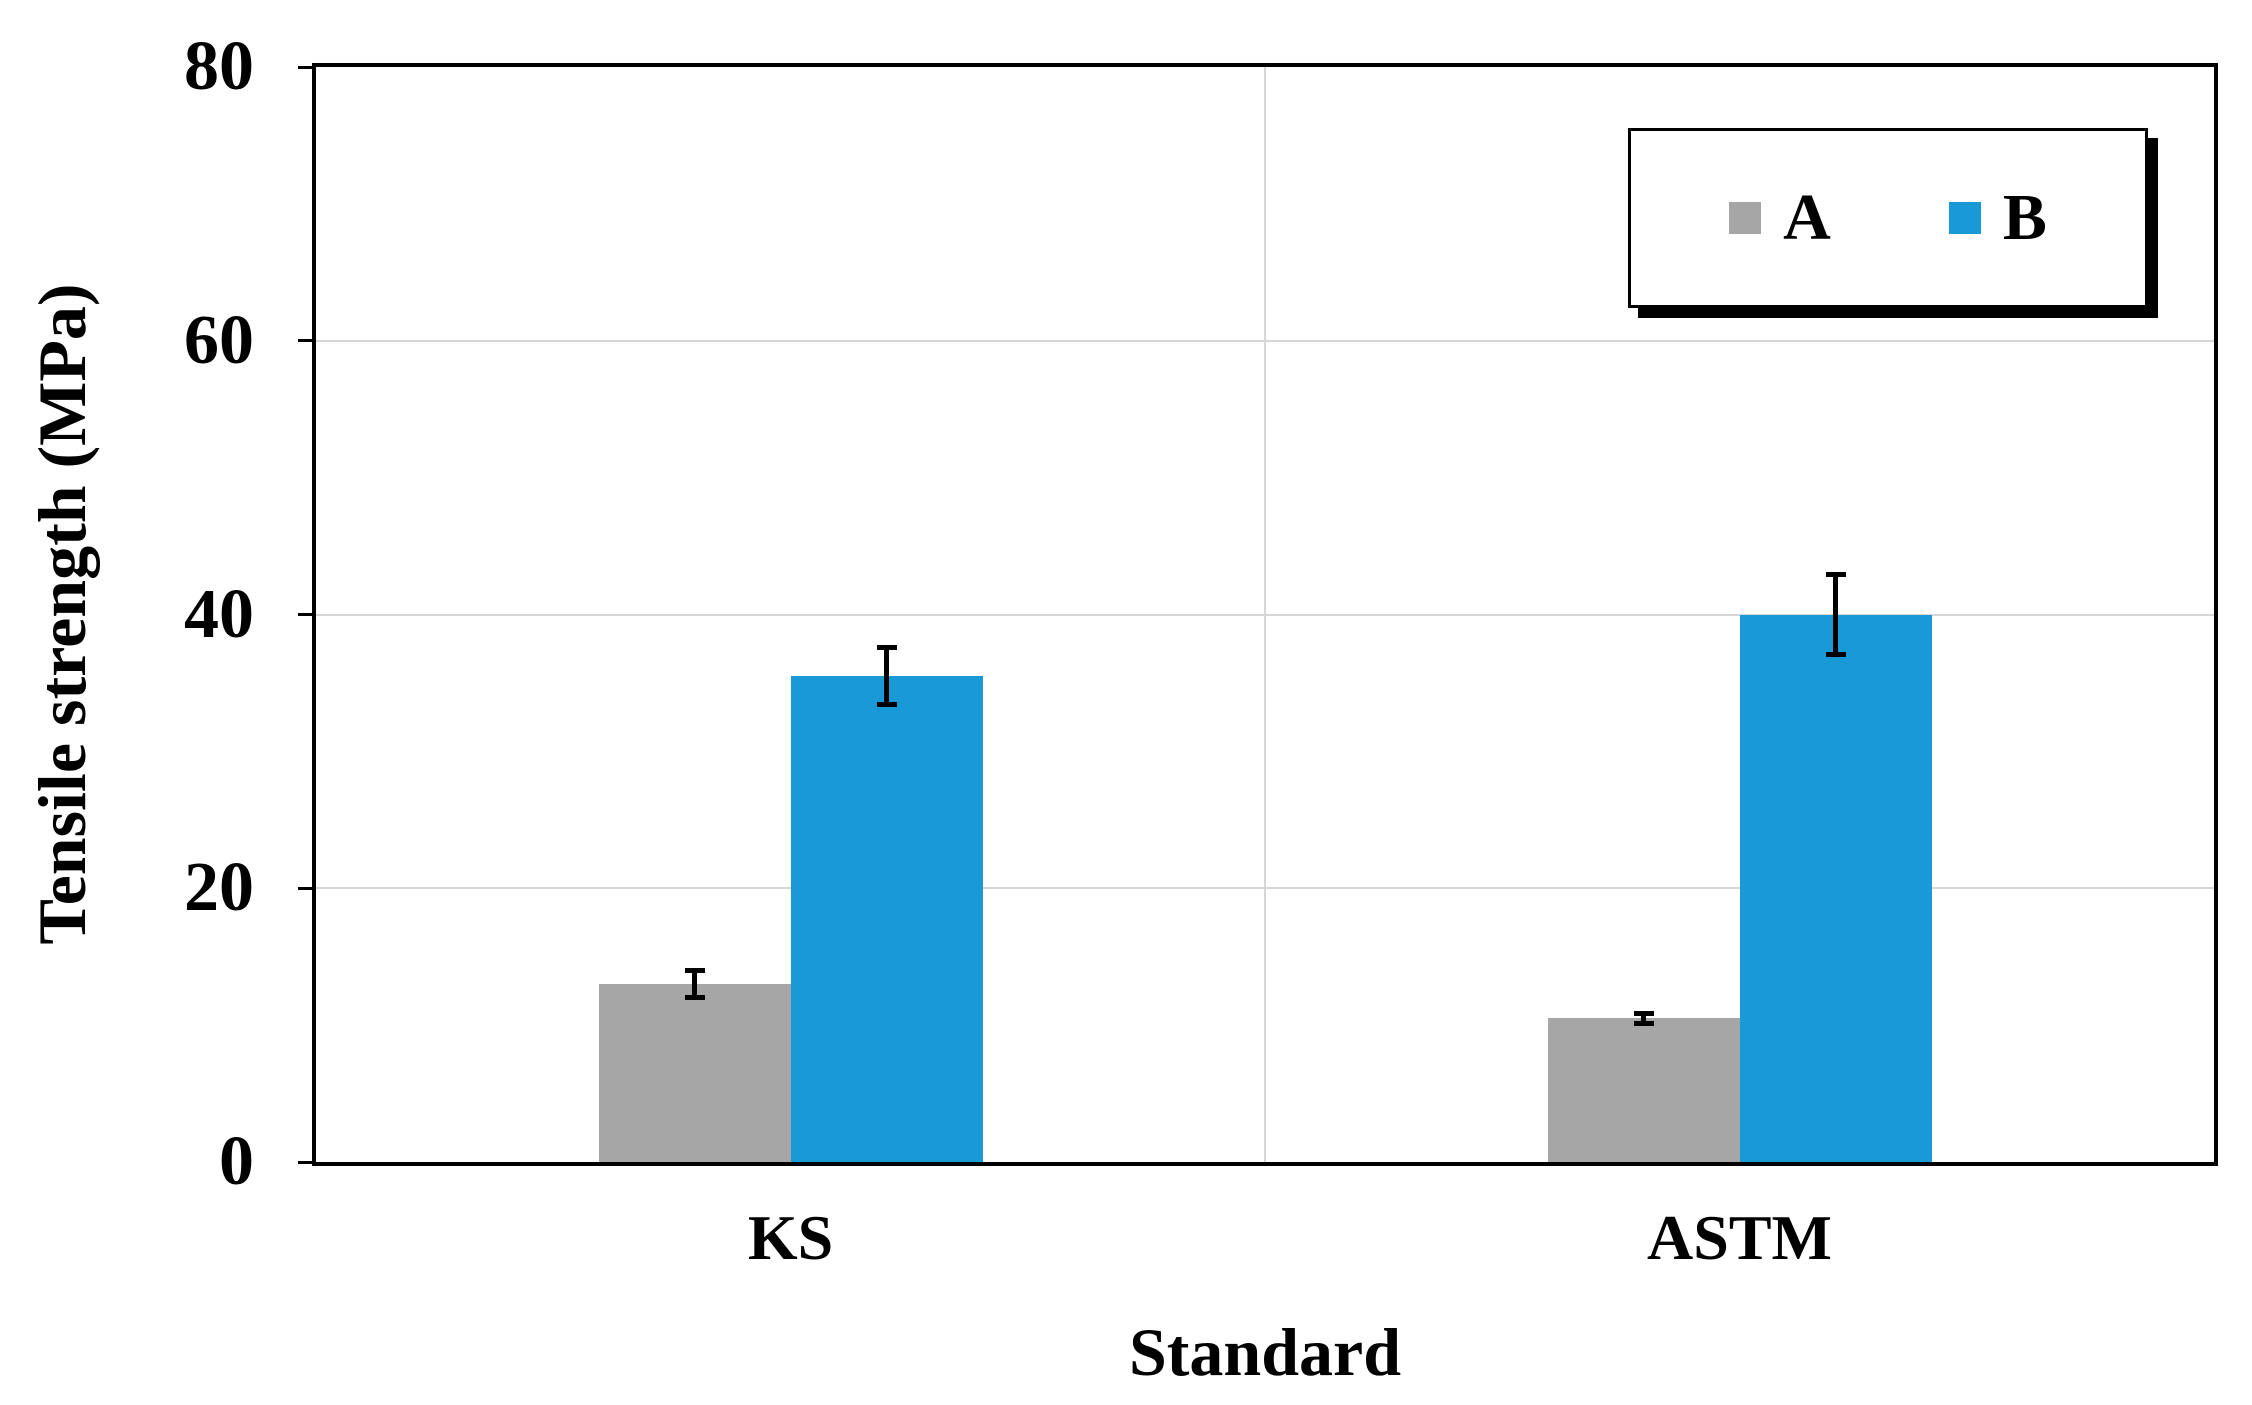  Describe the element at coordinates (1835, 575) in the screenshot. I see `error-cap-top-ASTM-B` at that location.